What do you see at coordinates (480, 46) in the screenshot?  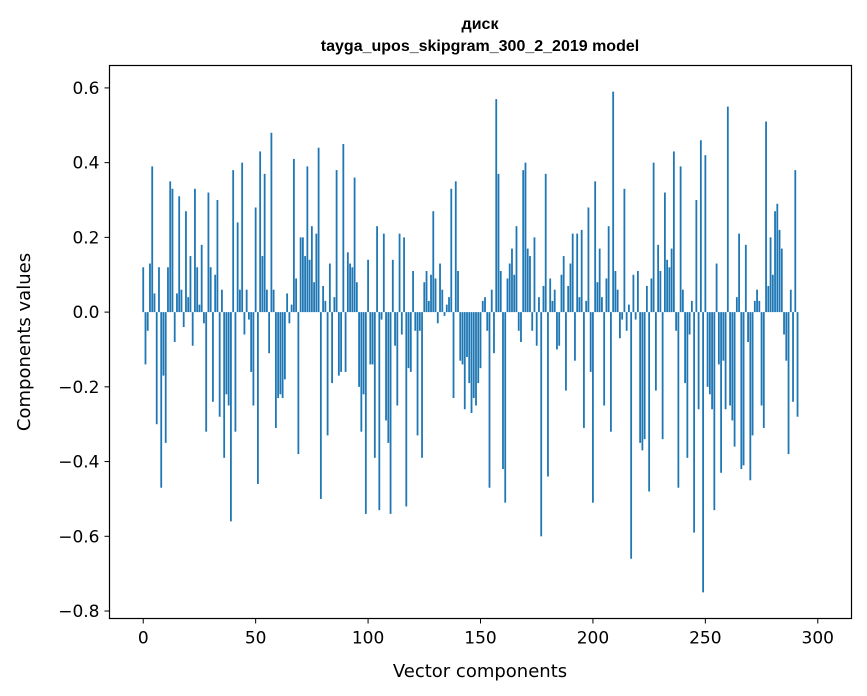 I see `chart-subtitle: tayga_upos_skipgram_300_2_2019 model` at bounding box center [480, 46].